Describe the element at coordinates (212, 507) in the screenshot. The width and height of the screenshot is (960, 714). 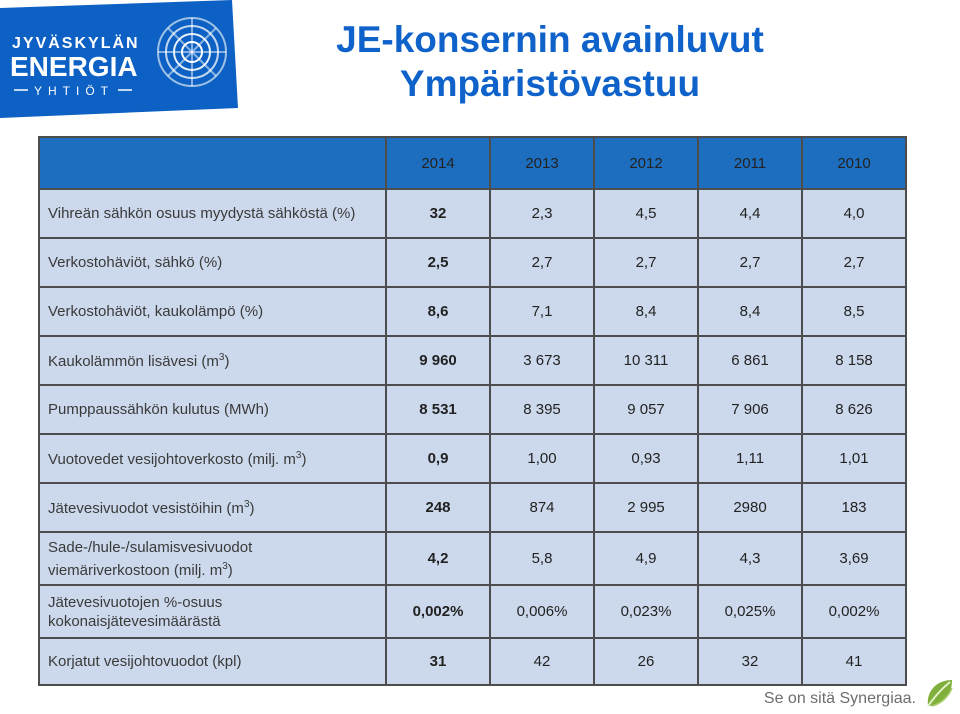
I see `row-label: Jätevesivuodot vesistöihin (m3)` at that location.